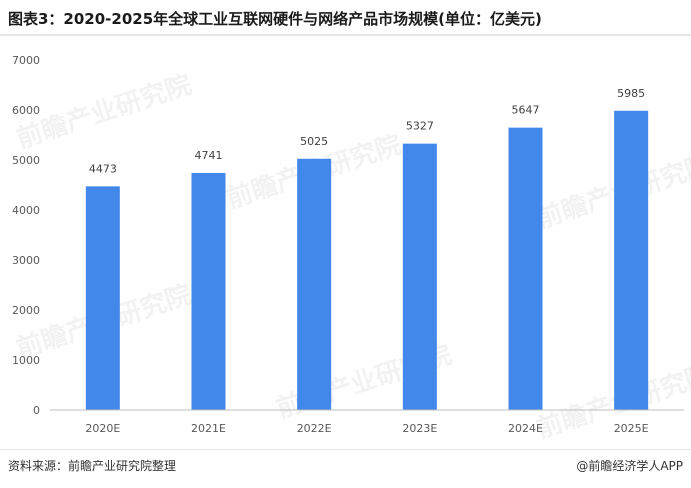  I want to click on bar-2022E, so click(314, 284).